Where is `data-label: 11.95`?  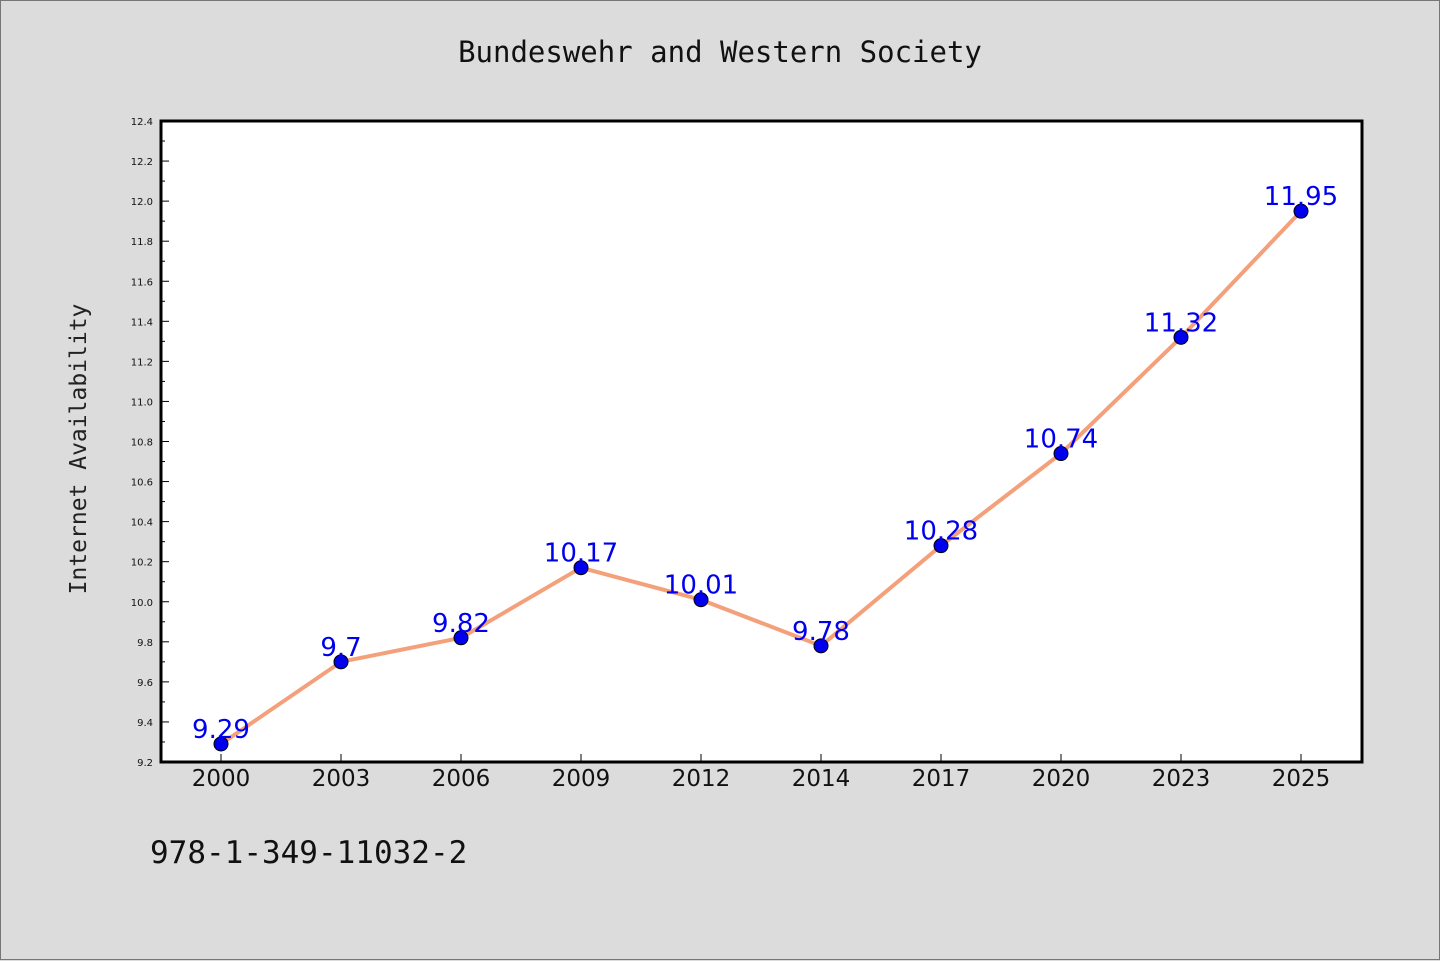
data-label: 11.95 is located at coordinates (1301, 197).